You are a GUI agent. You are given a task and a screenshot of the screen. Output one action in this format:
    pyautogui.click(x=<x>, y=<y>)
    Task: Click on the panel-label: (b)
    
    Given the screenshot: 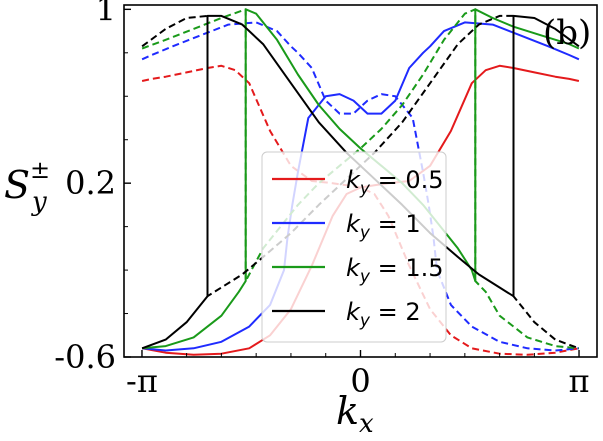 What is the action you would take?
    pyautogui.click(x=567, y=33)
    